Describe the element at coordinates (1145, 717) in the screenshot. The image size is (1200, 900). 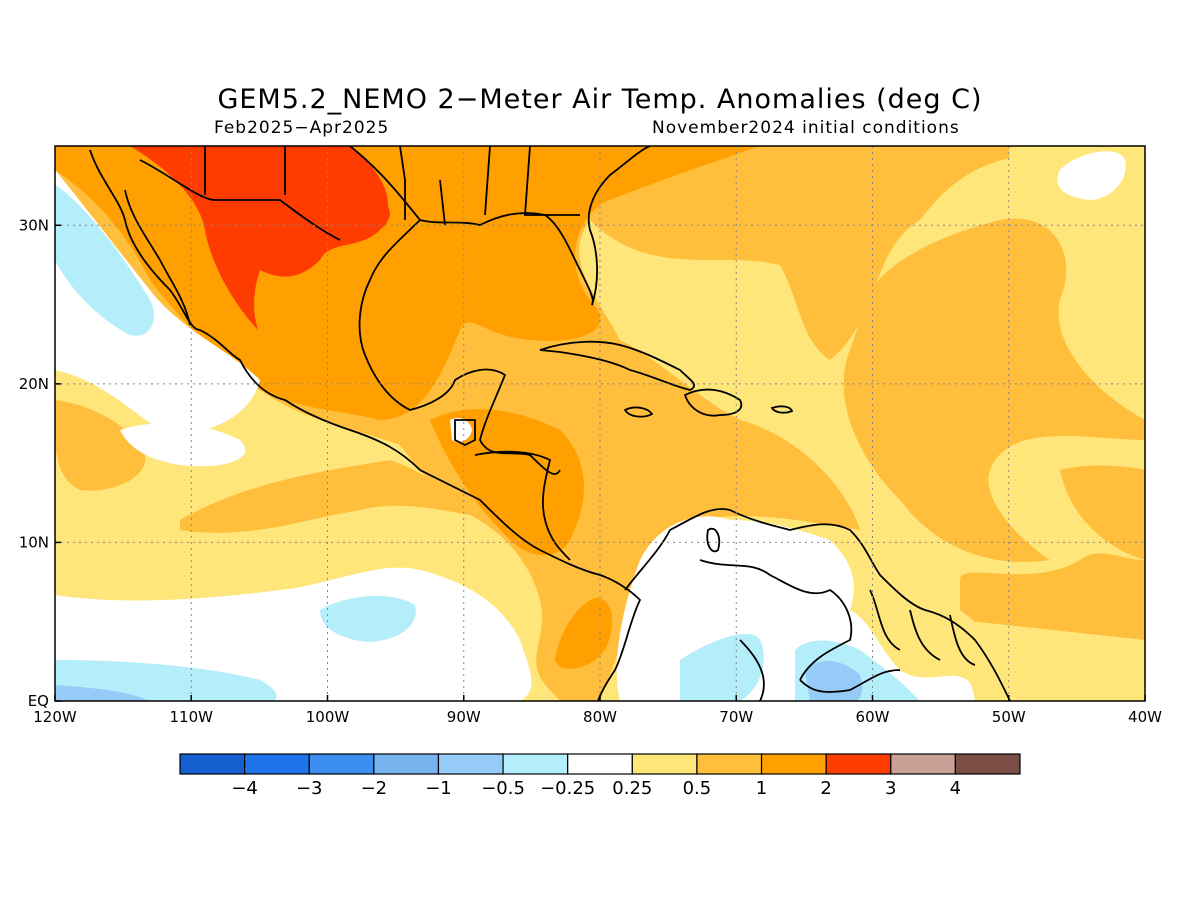
I see `lon-tick-label: 40W` at that location.